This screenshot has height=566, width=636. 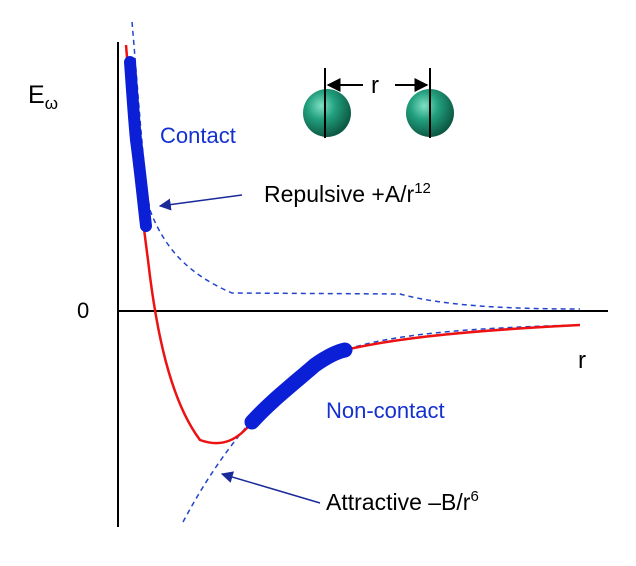 I want to click on zero-label: 0, so click(x=83, y=310).